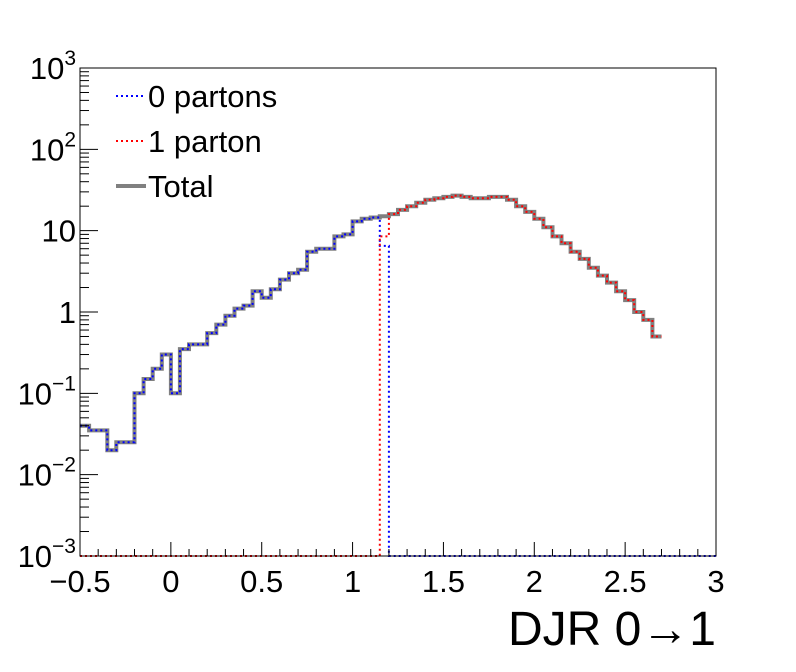 Image resolution: width=796 pixels, height=672 pixels. Describe the element at coordinates (64, 546) in the screenshot. I see `y-tick-exponent: −3` at that location.